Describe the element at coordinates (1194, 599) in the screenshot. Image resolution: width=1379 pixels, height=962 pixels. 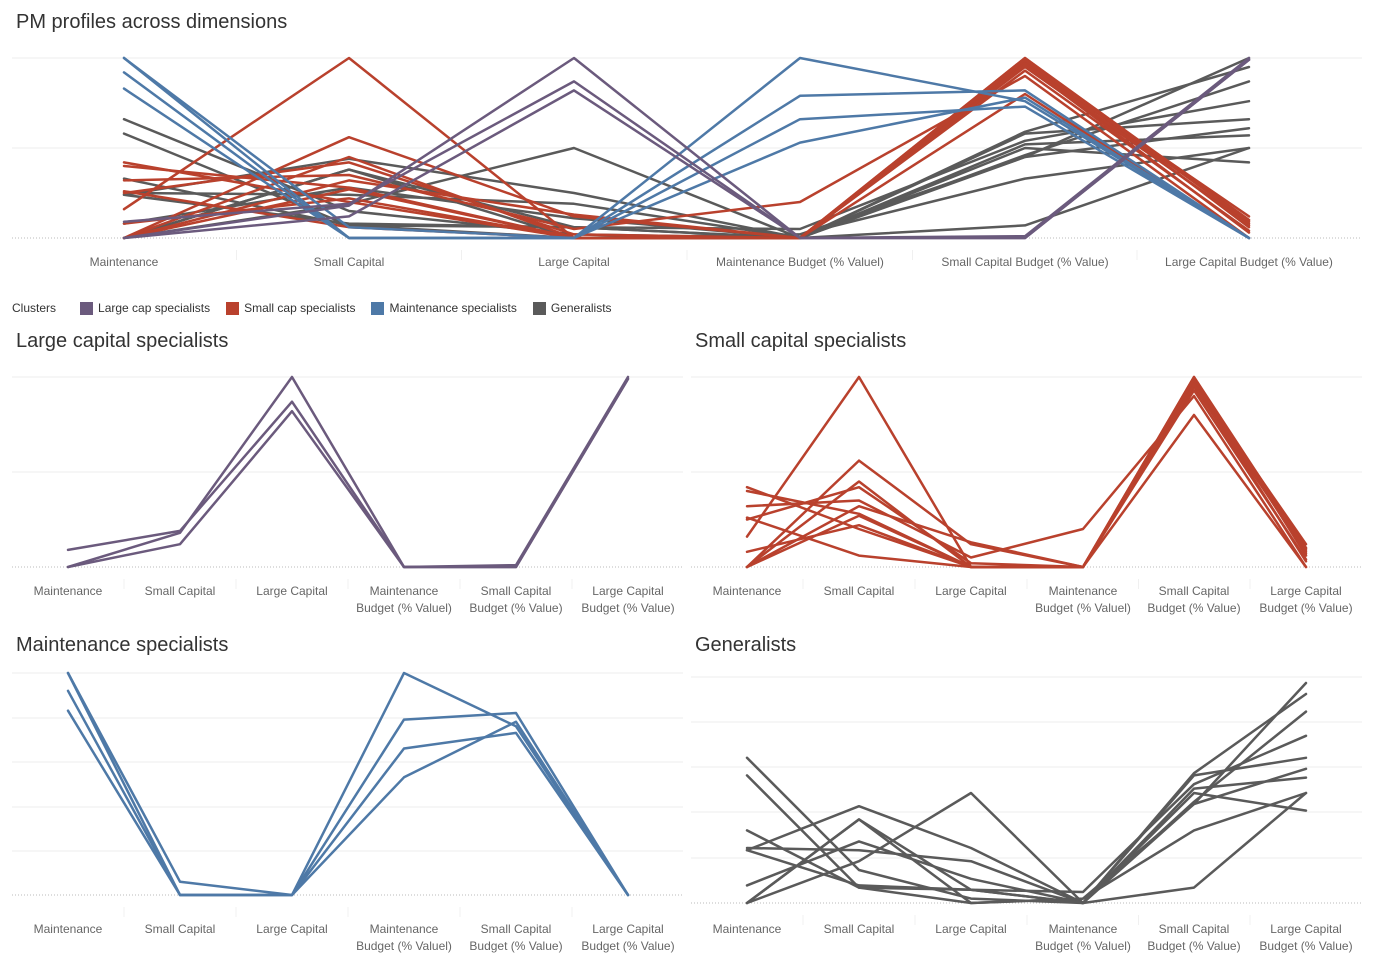
I see `small-cap-chart-axis-label-5: Small Capital Budget (% Value)` at that location.